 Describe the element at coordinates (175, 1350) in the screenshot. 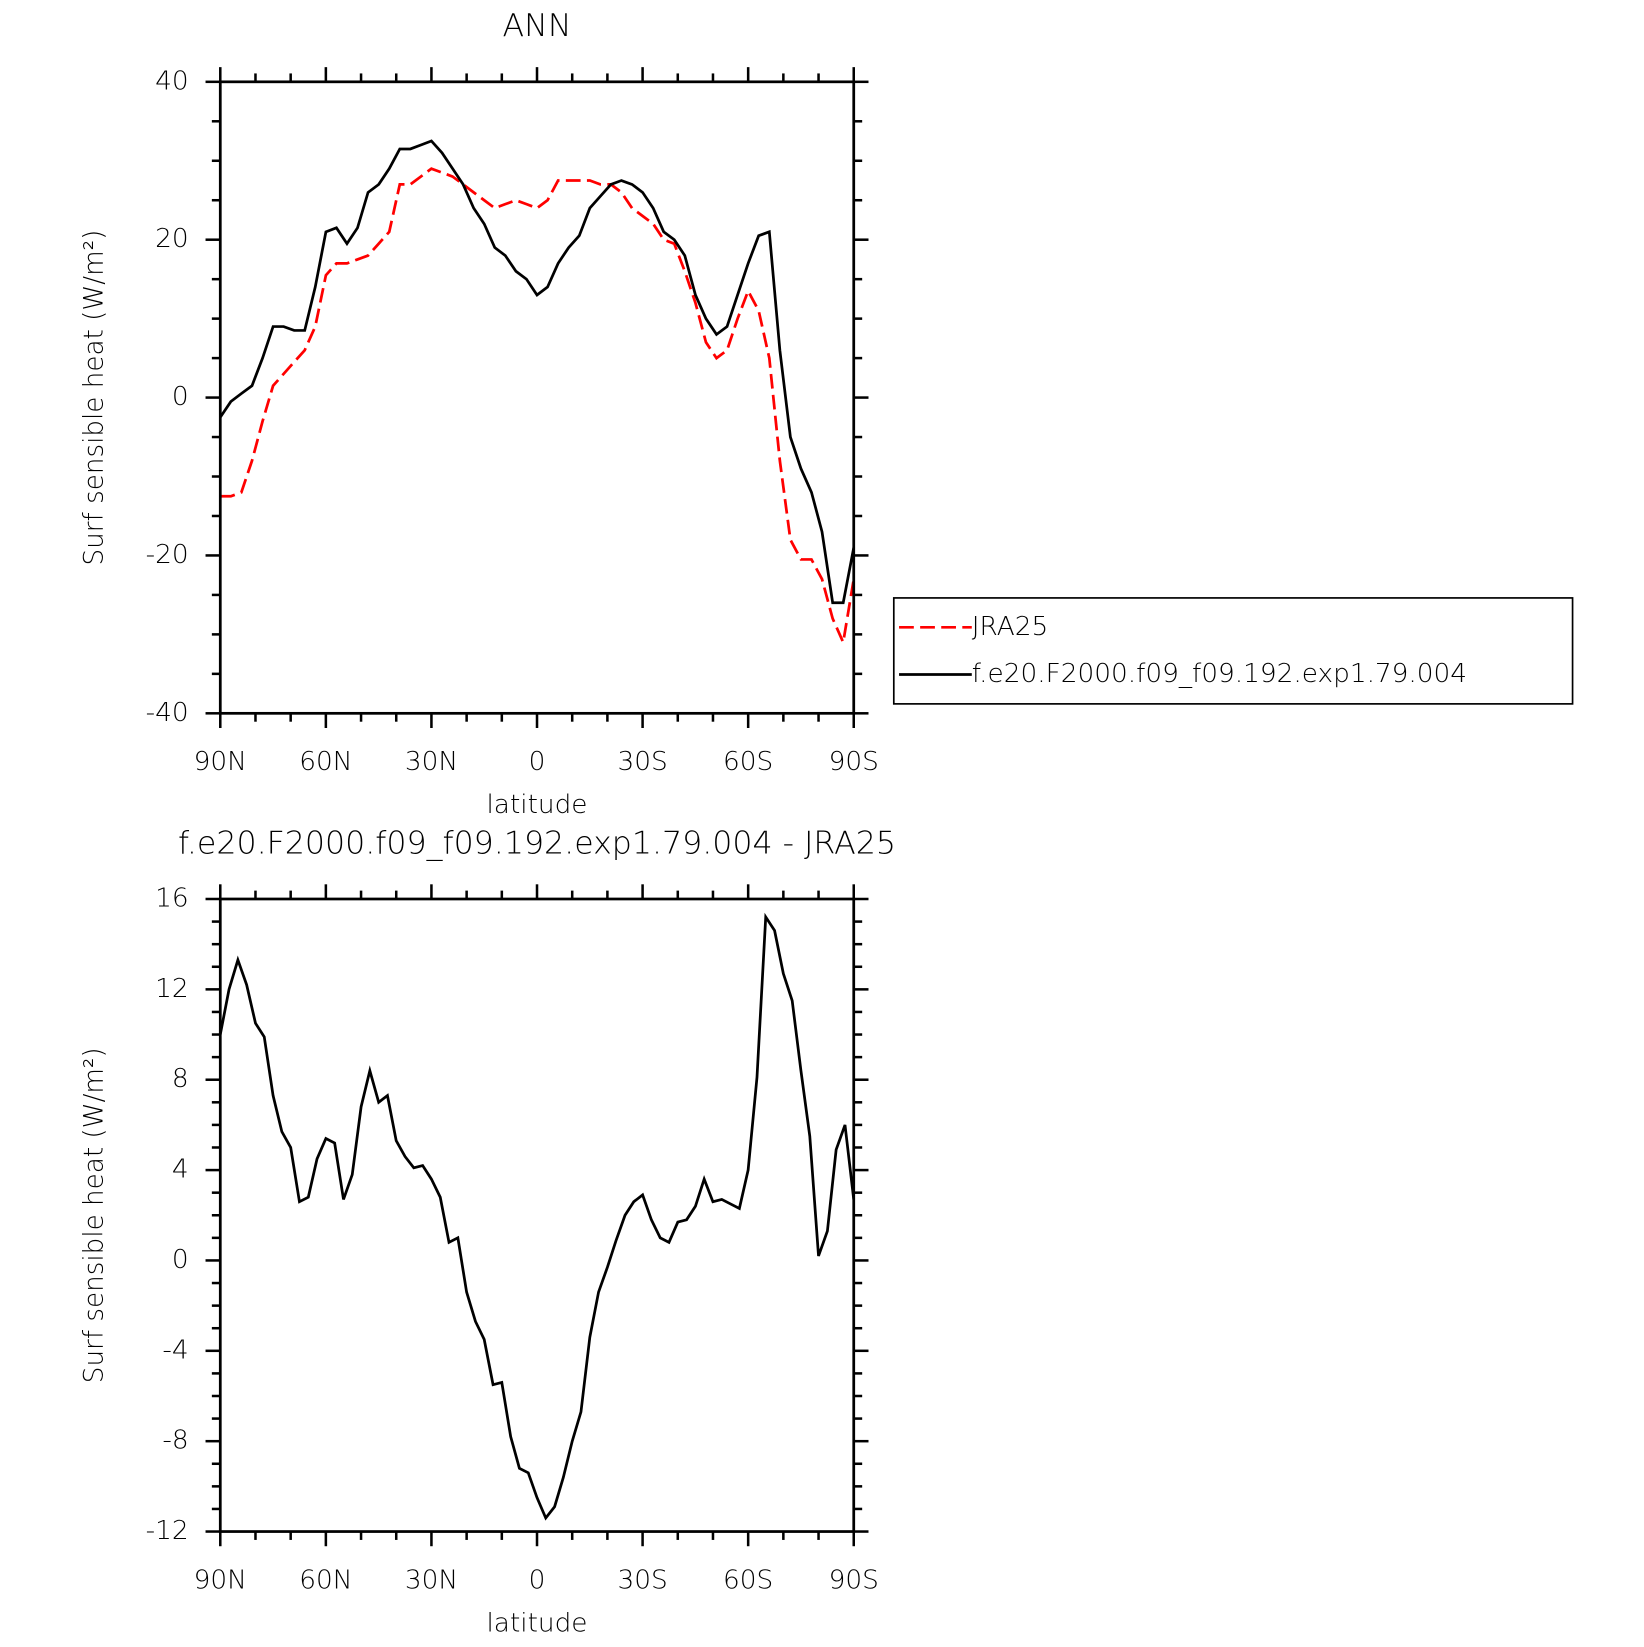

I see `y-tick-label: -4` at that location.